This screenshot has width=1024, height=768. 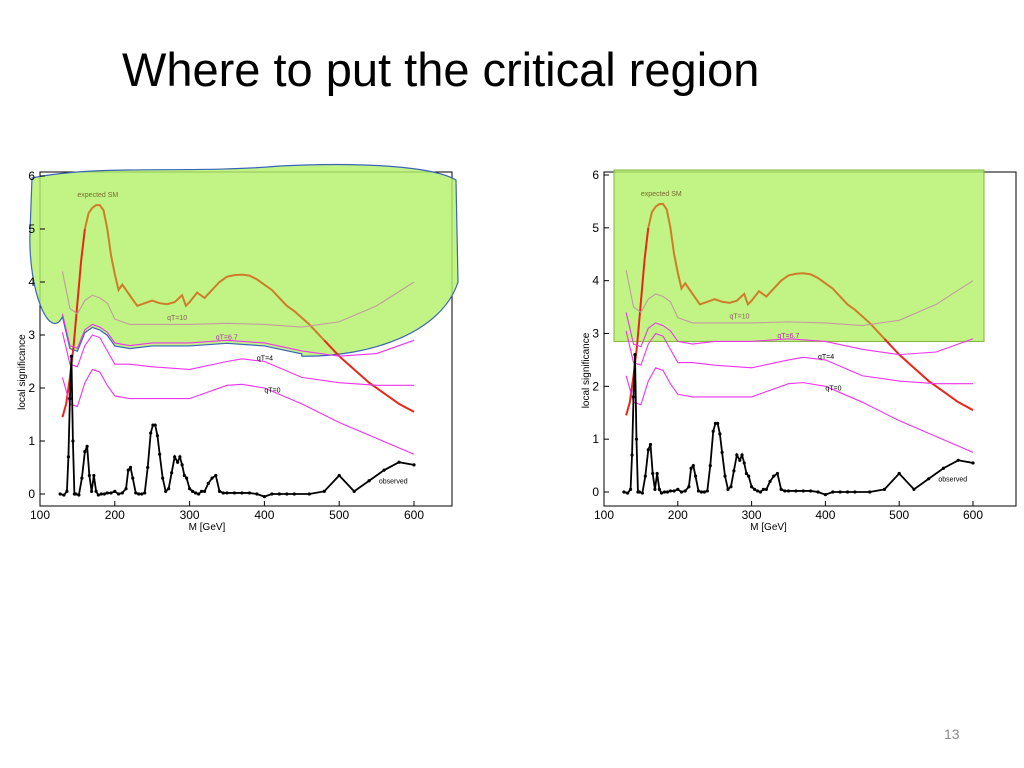 I want to click on x-tick-label: 100, so click(x=604, y=515).